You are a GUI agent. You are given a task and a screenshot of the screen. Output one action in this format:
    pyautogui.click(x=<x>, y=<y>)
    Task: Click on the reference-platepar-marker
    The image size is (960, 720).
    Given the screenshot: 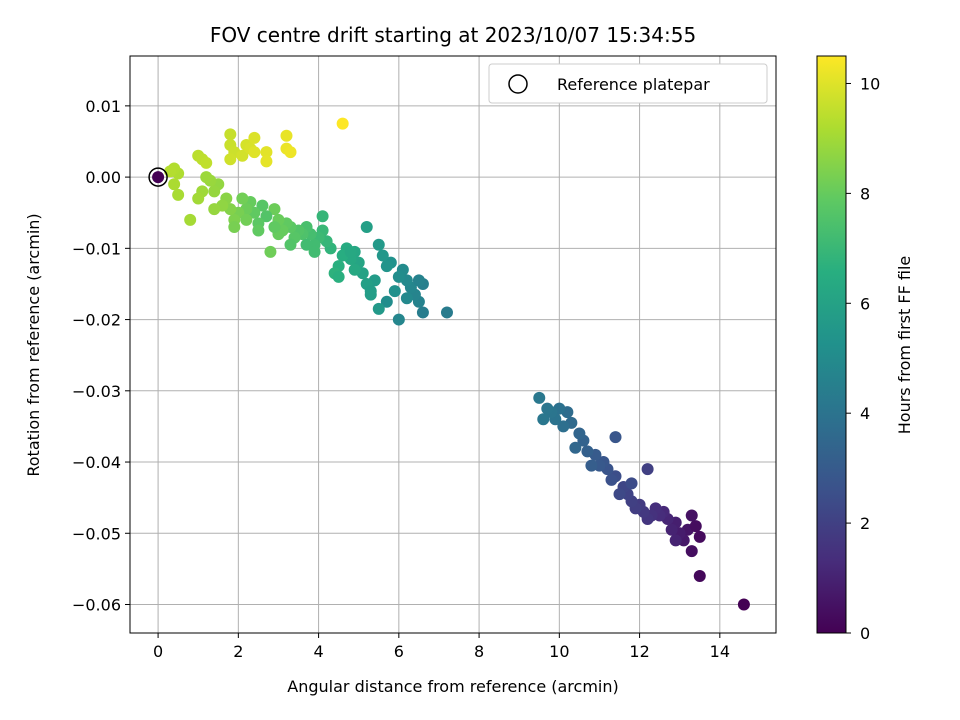 What is the action you would take?
    pyautogui.click(x=158, y=177)
    